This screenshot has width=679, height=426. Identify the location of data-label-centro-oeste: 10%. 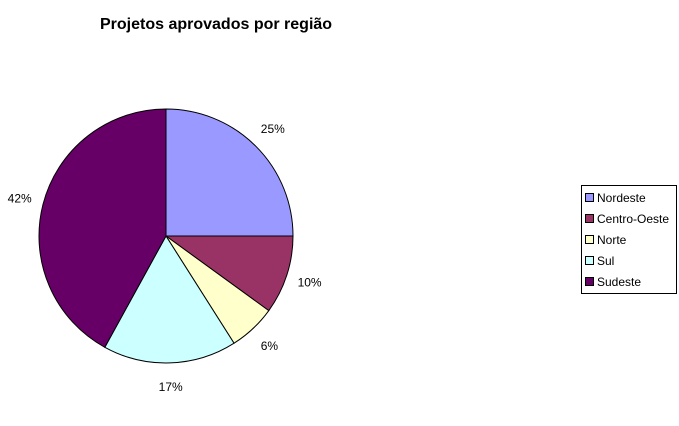
(310, 283).